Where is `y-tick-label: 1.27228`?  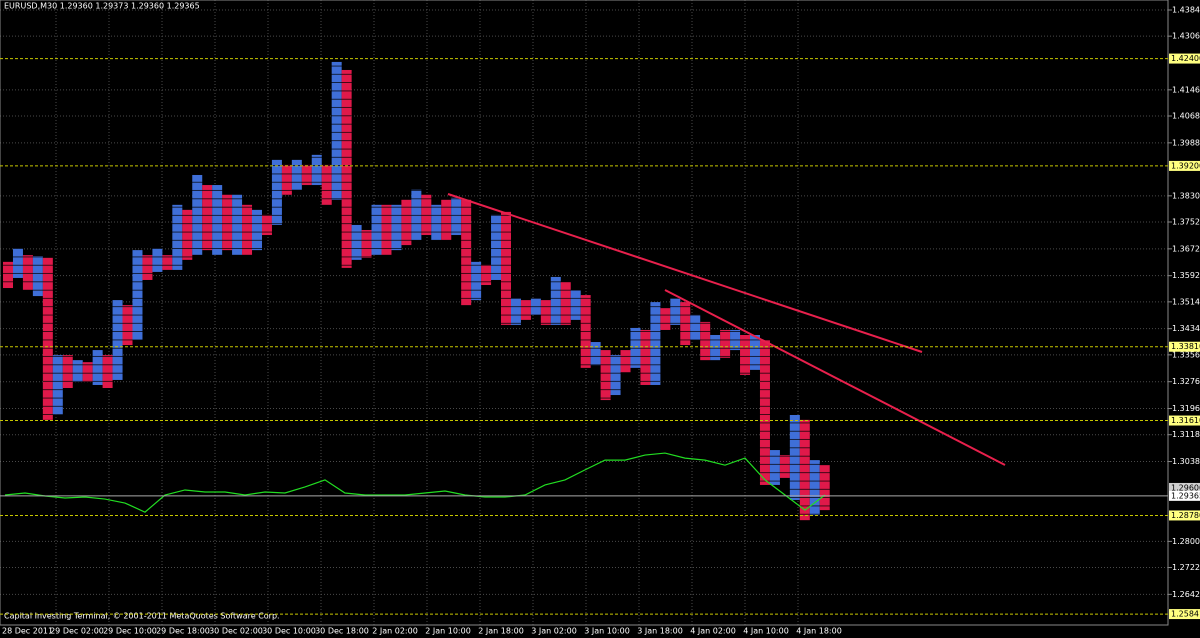
y-tick-label: 1.27228 is located at coordinates (1186, 567).